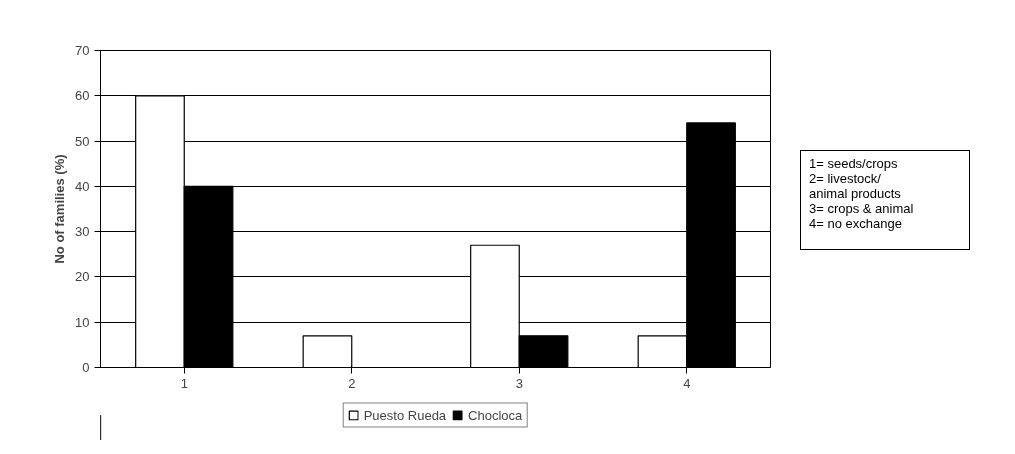  Describe the element at coordinates (519, 383) in the screenshot. I see `x-tick-label: 3` at that location.